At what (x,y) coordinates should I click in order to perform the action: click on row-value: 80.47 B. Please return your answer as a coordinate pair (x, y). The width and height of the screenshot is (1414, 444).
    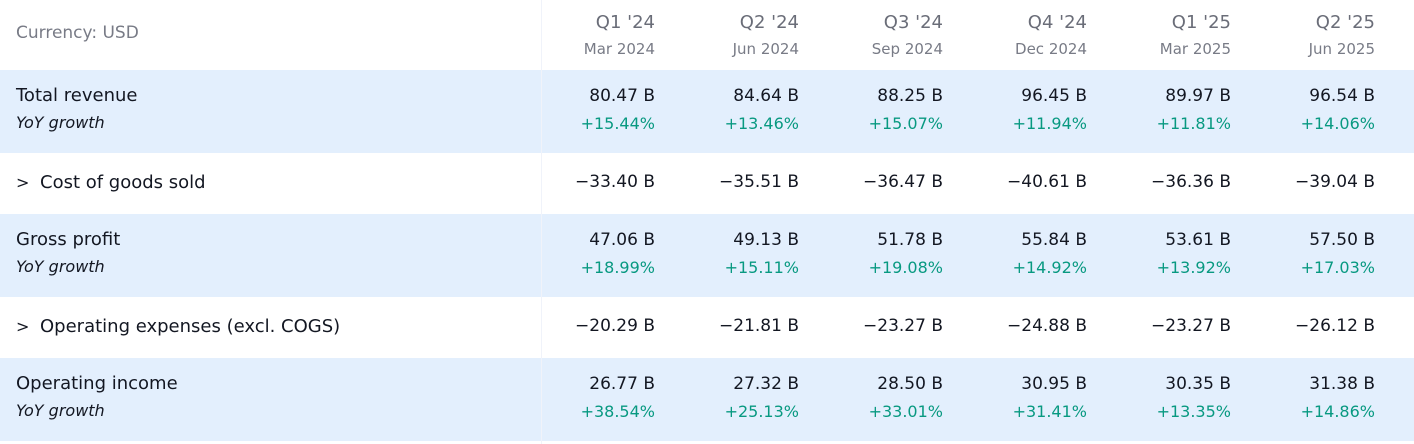
    Looking at the image, I should click on (622, 96).